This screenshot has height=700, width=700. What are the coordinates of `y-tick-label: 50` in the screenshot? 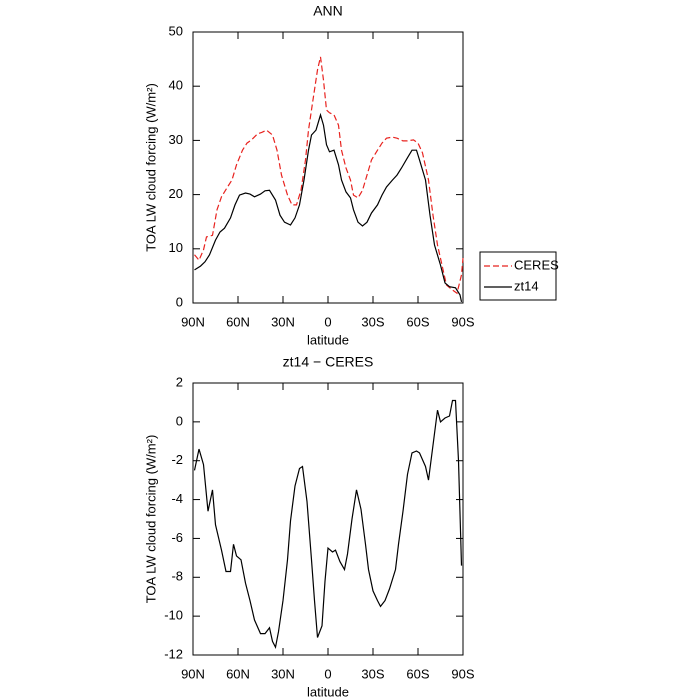 It's located at (176, 30).